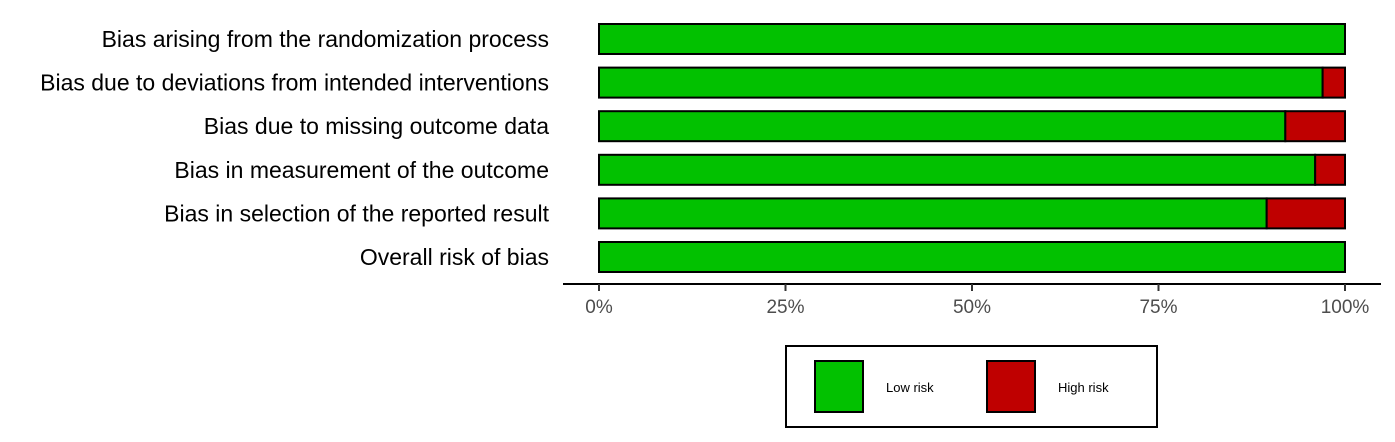 This screenshot has height=442, width=1395. What do you see at coordinates (361, 170) in the screenshot?
I see `domain-label-3: Bias in measurement of the outcome` at bounding box center [361, 170].